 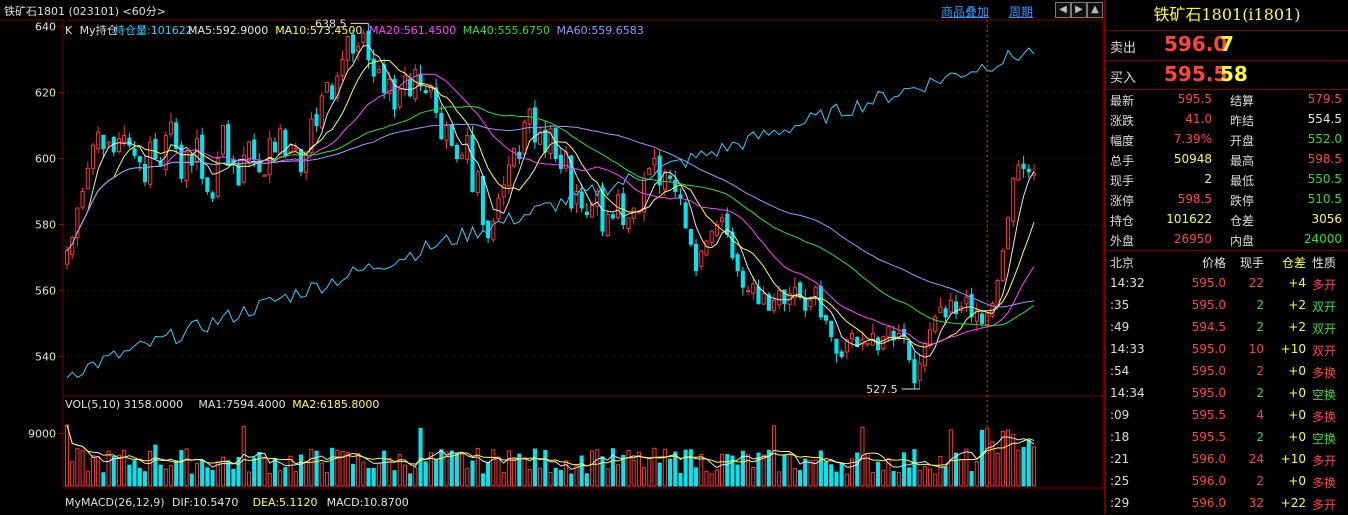 I want to click on tick-row: :21 596.0 24 +10 多开, so click(x=1227, y=460).